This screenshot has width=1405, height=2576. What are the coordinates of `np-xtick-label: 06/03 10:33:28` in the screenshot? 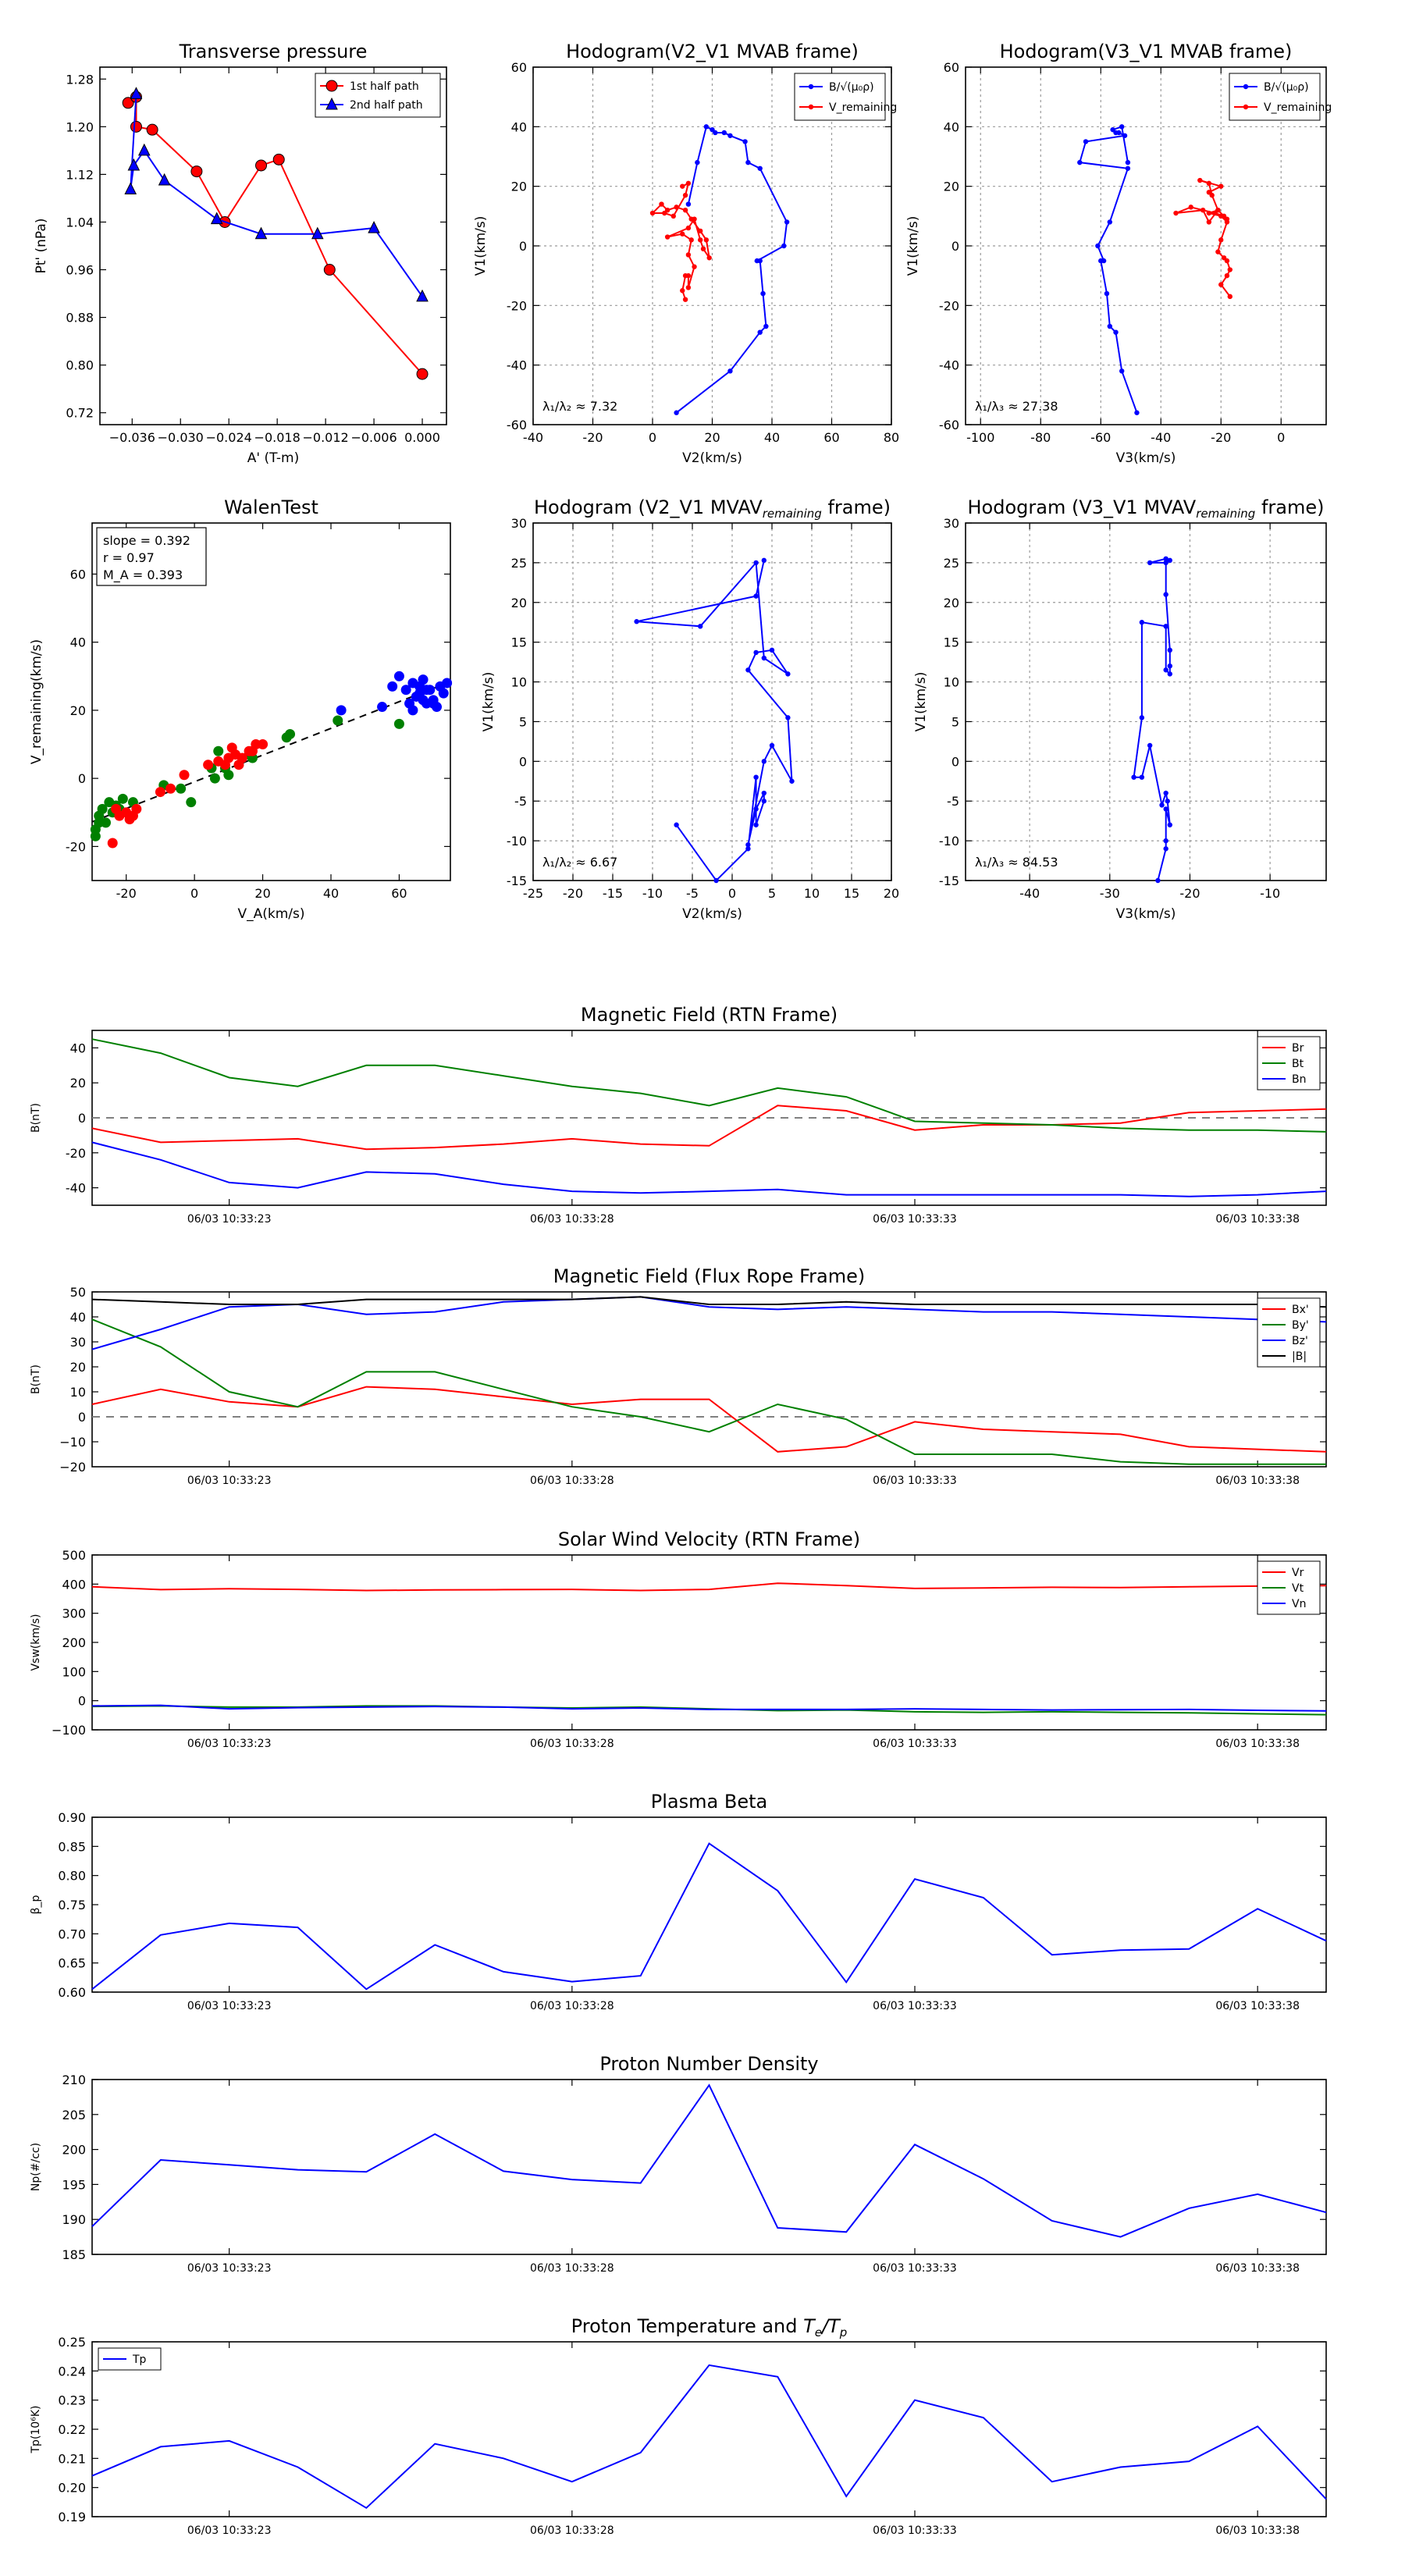 It's located at (572, 2268).